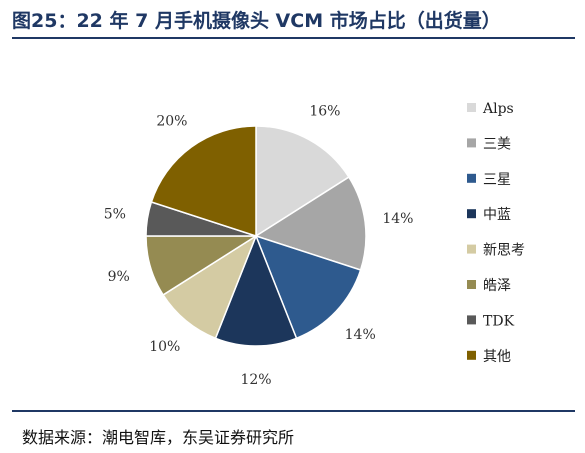  What do you see at coordinates (115, 215) in the screenshot?
I see `slice-value-label: 5%` at bounding box center [115, 215].